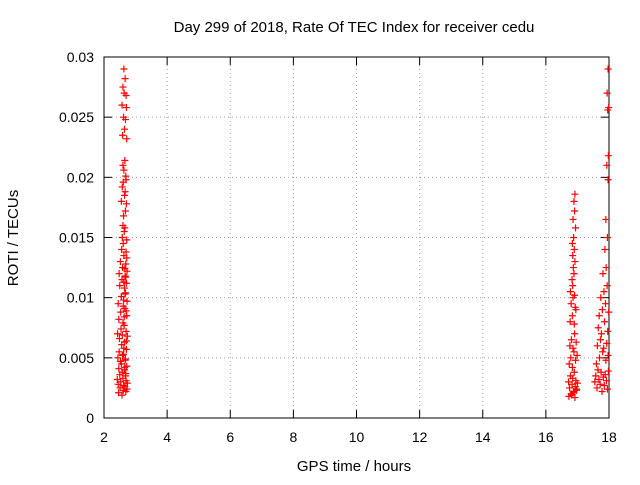 The height and width of the screenshot is (485, 640). Describe the element at coordinates (357, 437) in the screenshot. I see `x-tick-label: 10` at that location.